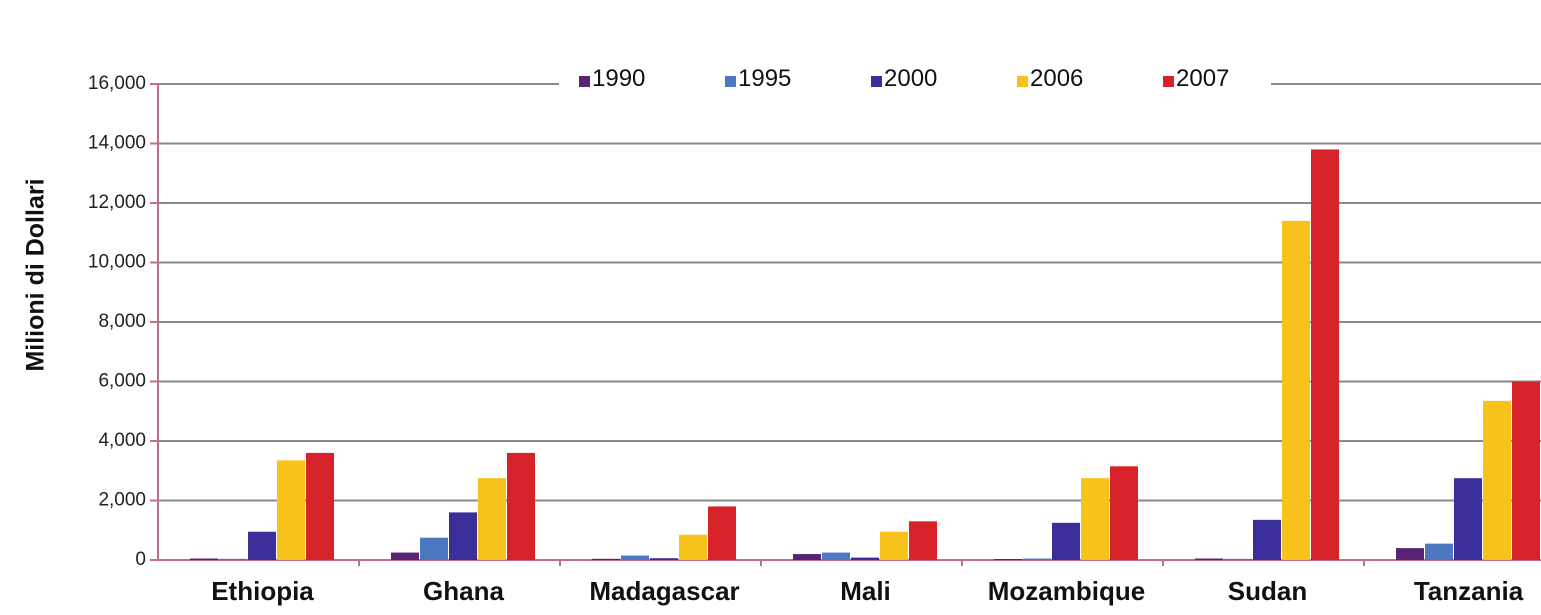 The image size is (1541, 615). What do you see at coordinates (1468, 519) in the screenshot?
I see `bar-tanzania-2000` at bounding box center [1468, 519].